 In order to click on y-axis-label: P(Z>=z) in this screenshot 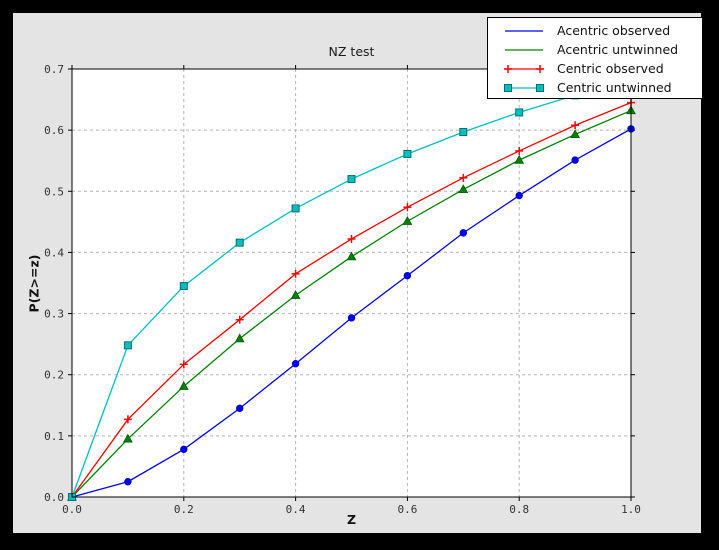, I will do `click(34, 283)`.